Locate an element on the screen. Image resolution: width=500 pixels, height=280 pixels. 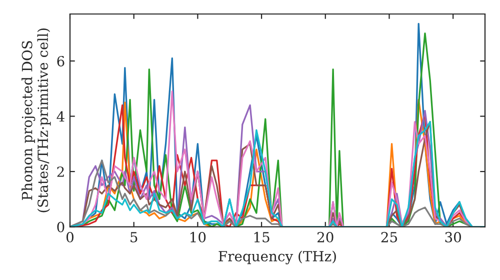
x-axis-title: Frequency (THz) is located at coordinates (277, 257).